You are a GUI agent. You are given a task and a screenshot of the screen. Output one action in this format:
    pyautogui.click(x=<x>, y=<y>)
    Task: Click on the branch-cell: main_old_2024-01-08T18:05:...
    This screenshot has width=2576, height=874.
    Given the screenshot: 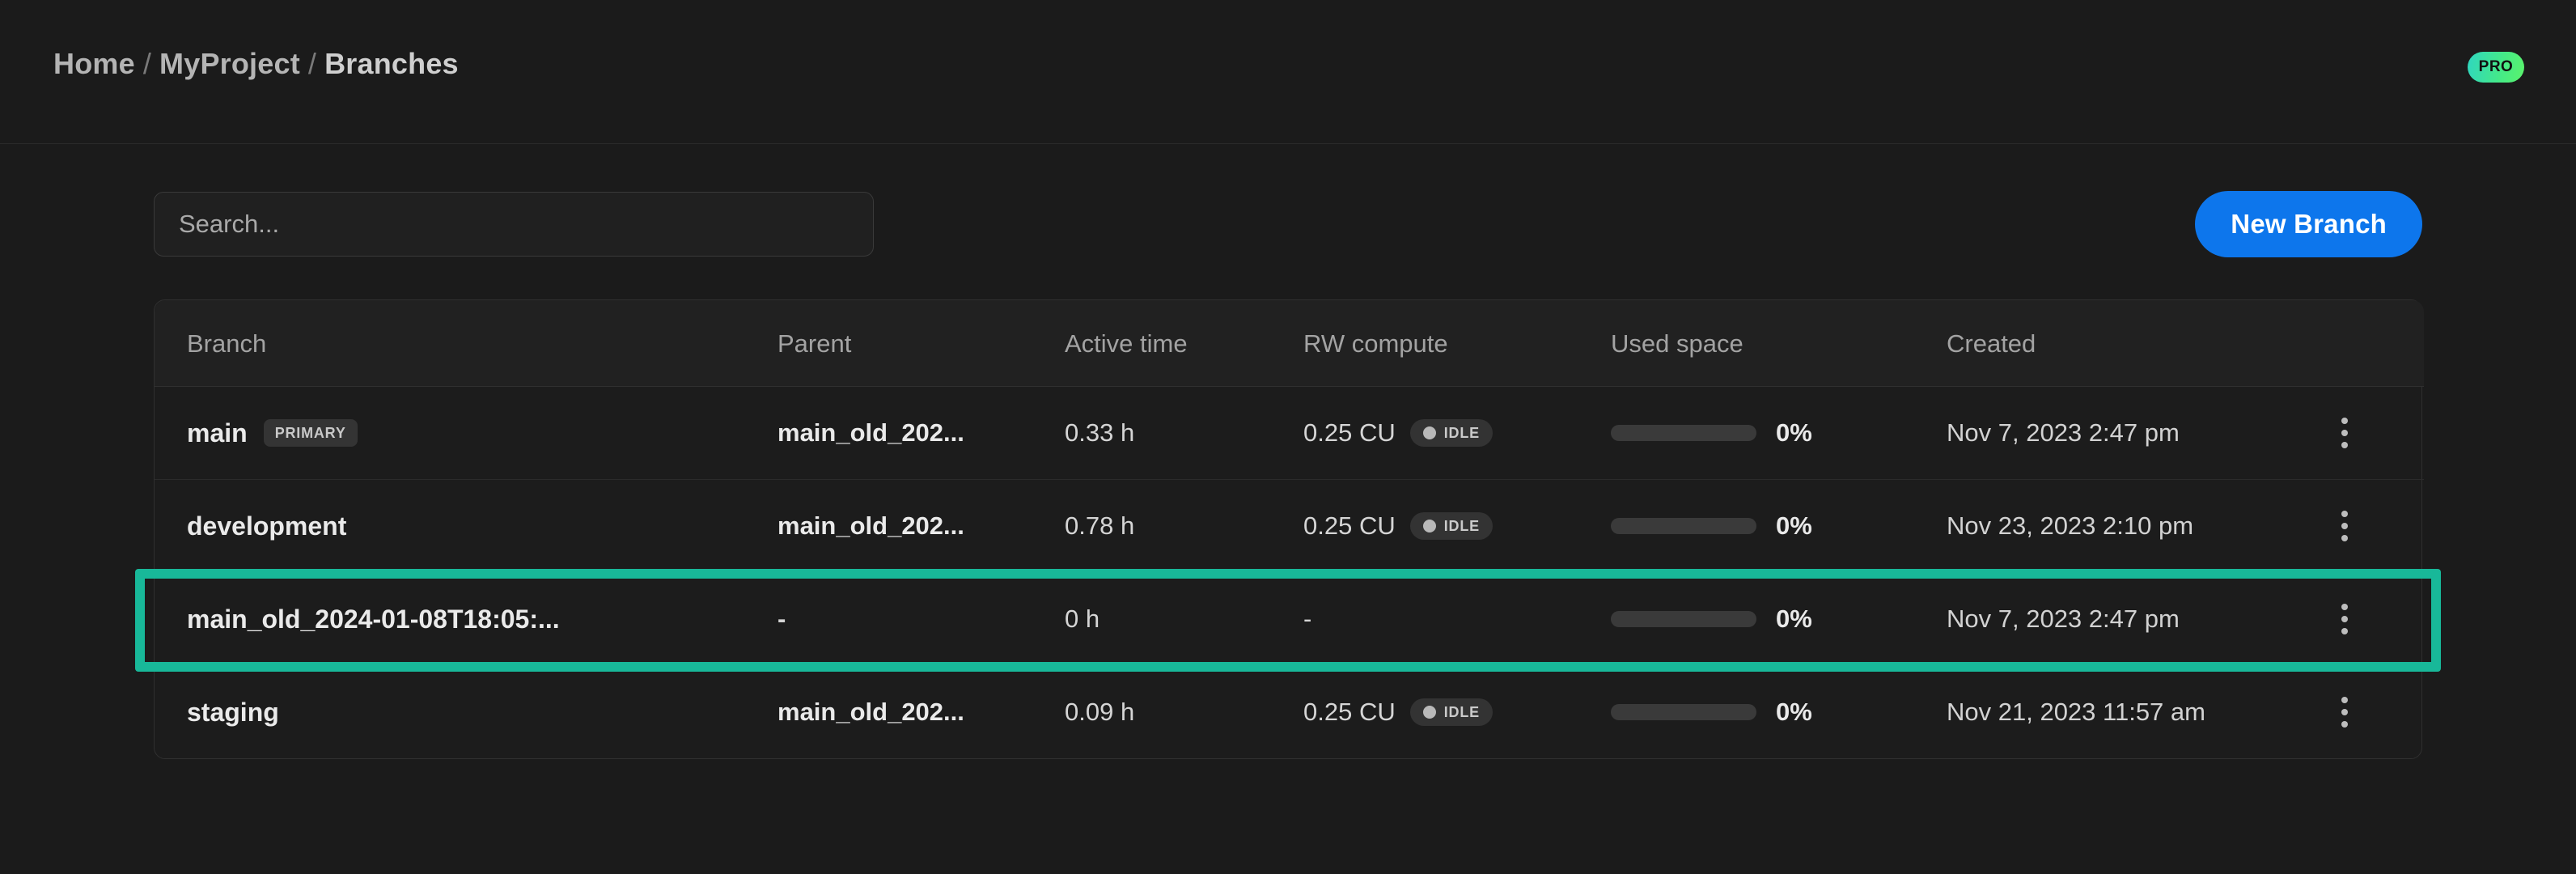 What is the action you would take?
    pyautogui.click(x=482, y=619)
    